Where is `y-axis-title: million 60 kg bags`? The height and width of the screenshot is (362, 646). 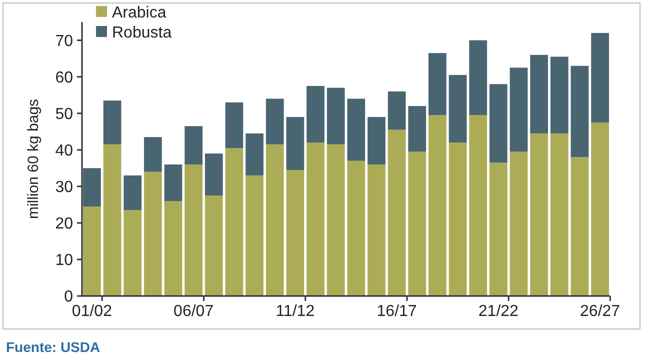
y-axis-title: million 60 kg bags is located at coordinates (33, 159).